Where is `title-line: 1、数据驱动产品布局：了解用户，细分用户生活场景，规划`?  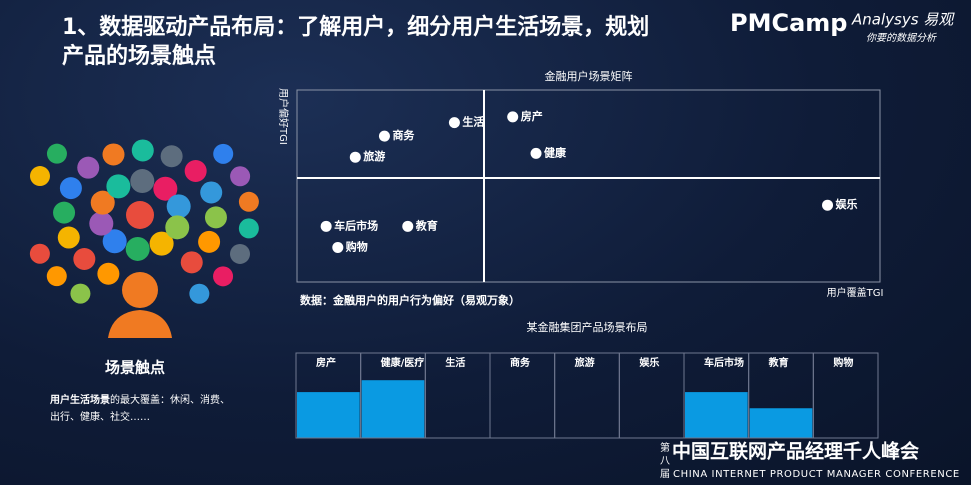
title-line: 1、数据驱动产品布局：了解用户，细分用户生活场景，规划 is located at coordinates (355, 27).